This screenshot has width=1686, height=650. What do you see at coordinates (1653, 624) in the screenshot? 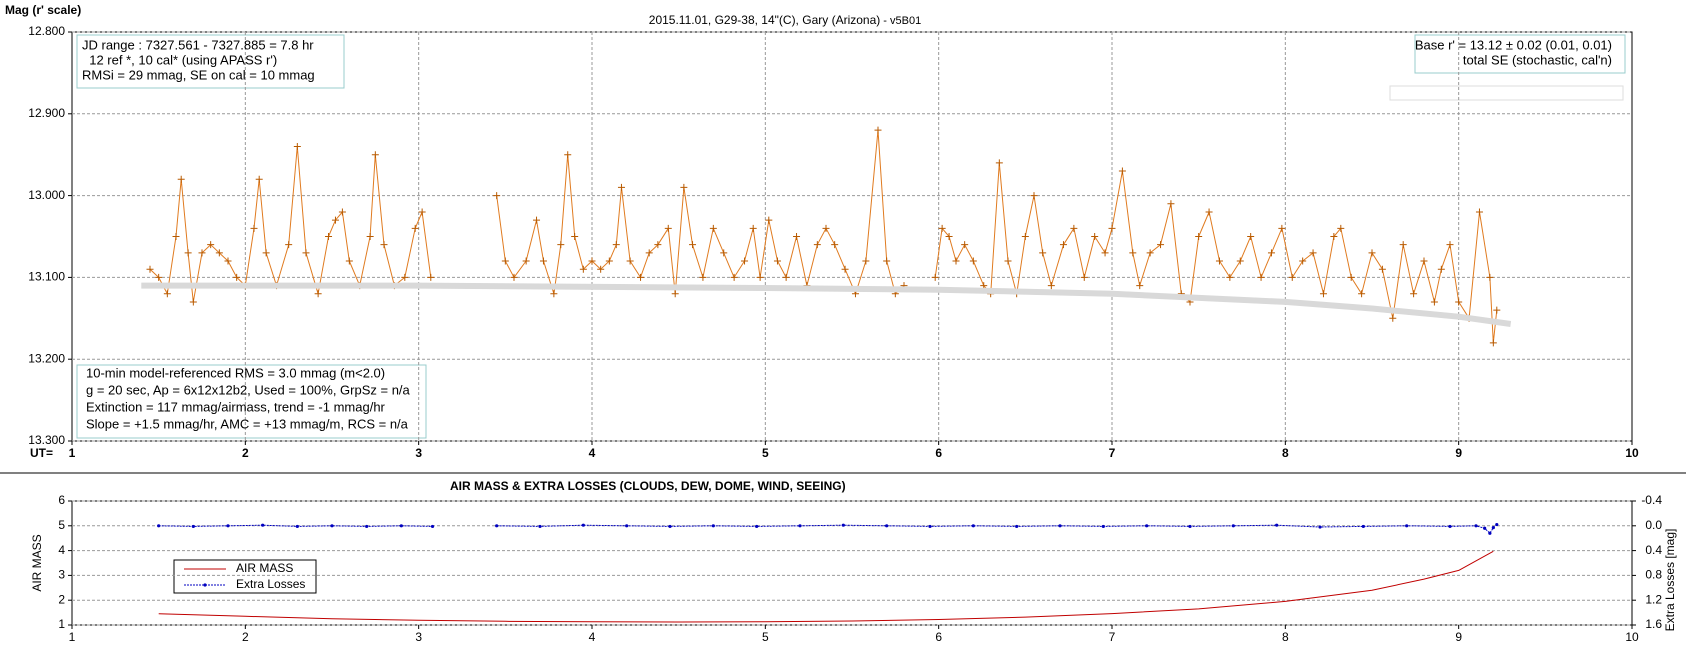
I see `y2-tick-label: 1.6` at bounding box center [1653, 624].